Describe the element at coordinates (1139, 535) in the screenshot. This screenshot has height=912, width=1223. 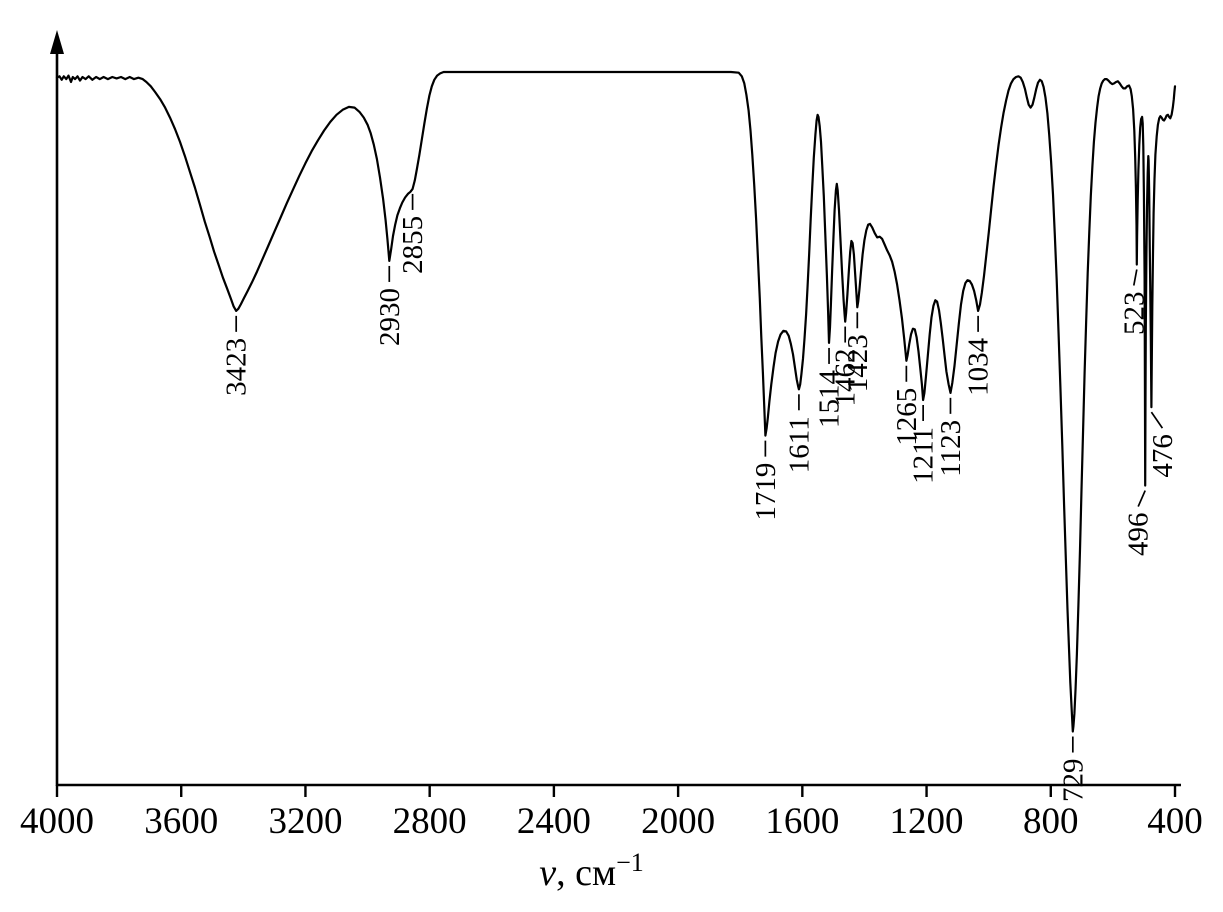
I see `peak-label: 496` at that location.